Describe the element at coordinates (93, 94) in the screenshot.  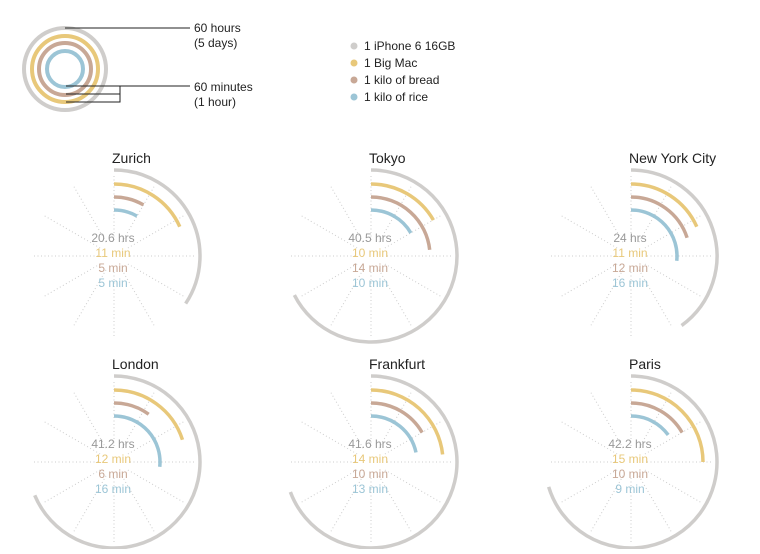
I see `key-bracket-inner` at that location.